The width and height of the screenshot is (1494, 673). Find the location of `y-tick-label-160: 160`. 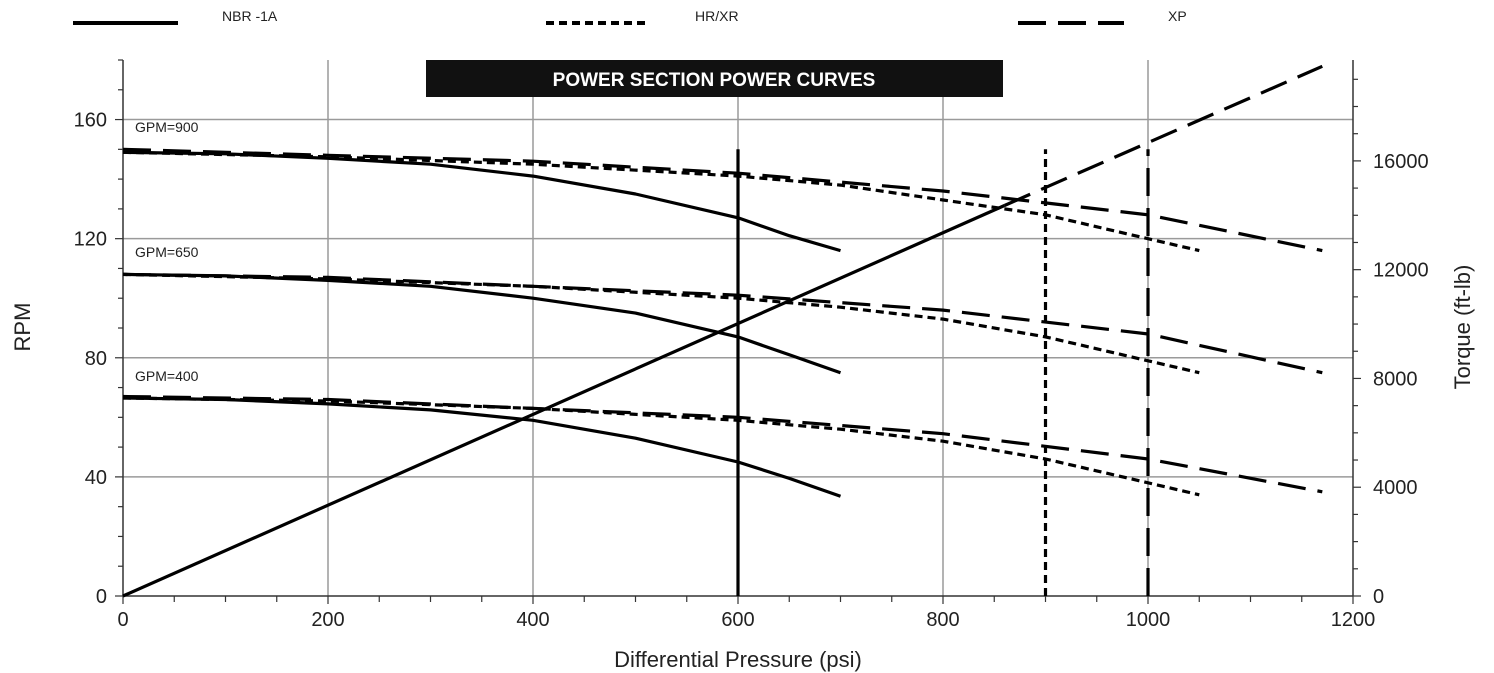

y-tick-label-160: 160 is located at coordinates (90, 121).